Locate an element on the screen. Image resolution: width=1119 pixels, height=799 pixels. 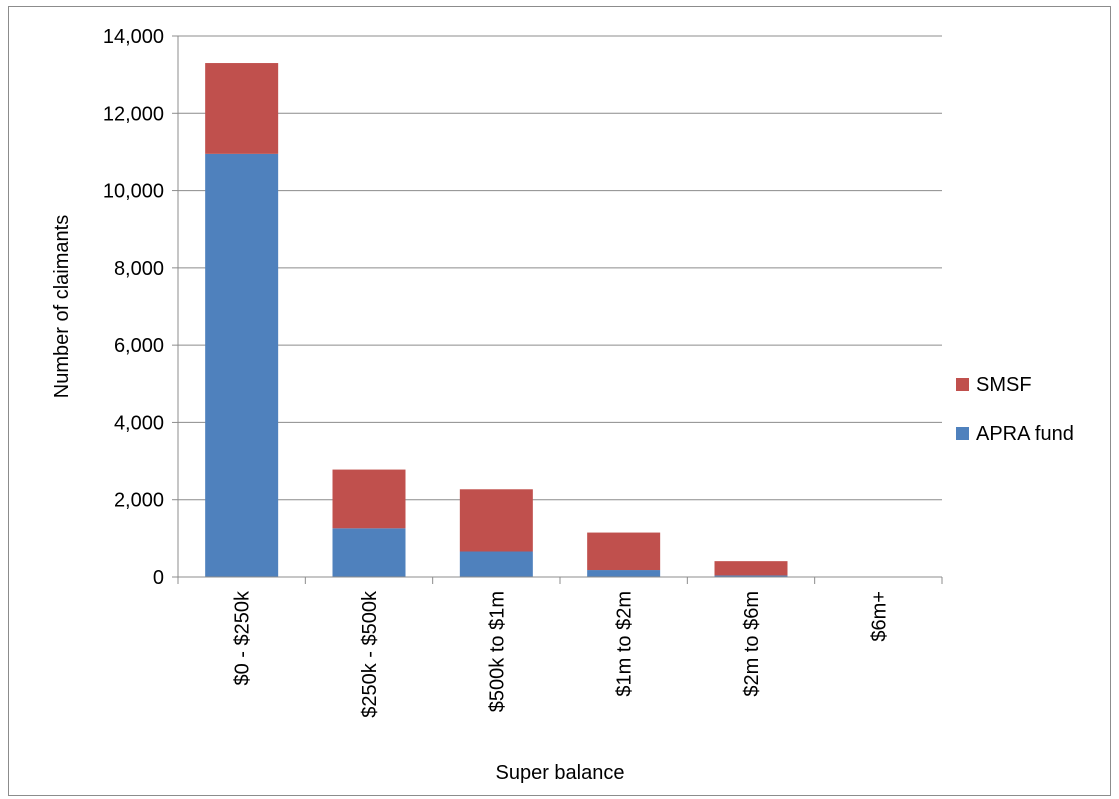
x-tick-label: $250k - $500k is located at coordinates (370, 654).